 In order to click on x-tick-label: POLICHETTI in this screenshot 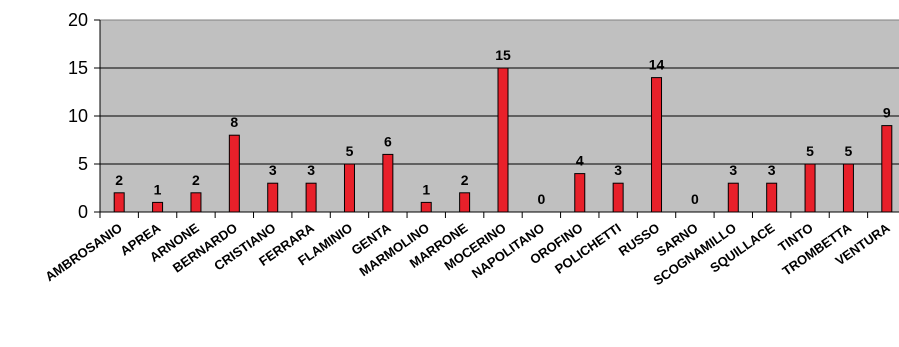, I will do `click(588, 248)`.